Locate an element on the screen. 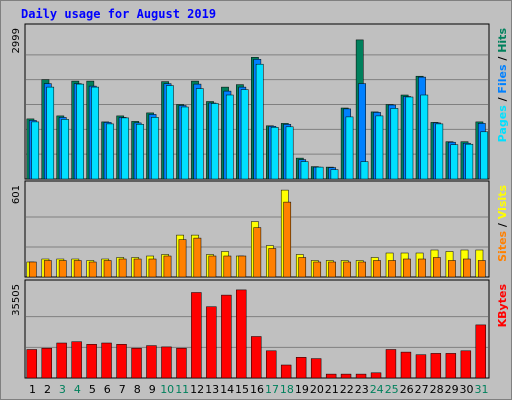 The height and width of the screenshot is (400, 512). day-label-22: 22 is located at coordinates (347, 389).